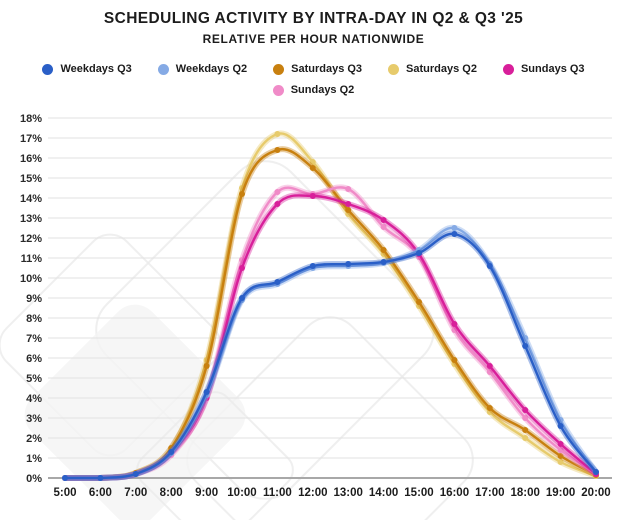 This screenshot has height=520, width=627. What do you see at coordinates (418, 493) in the screenshot?
I see `x-tick-label: 15:00` at bounding box center [418, 493].